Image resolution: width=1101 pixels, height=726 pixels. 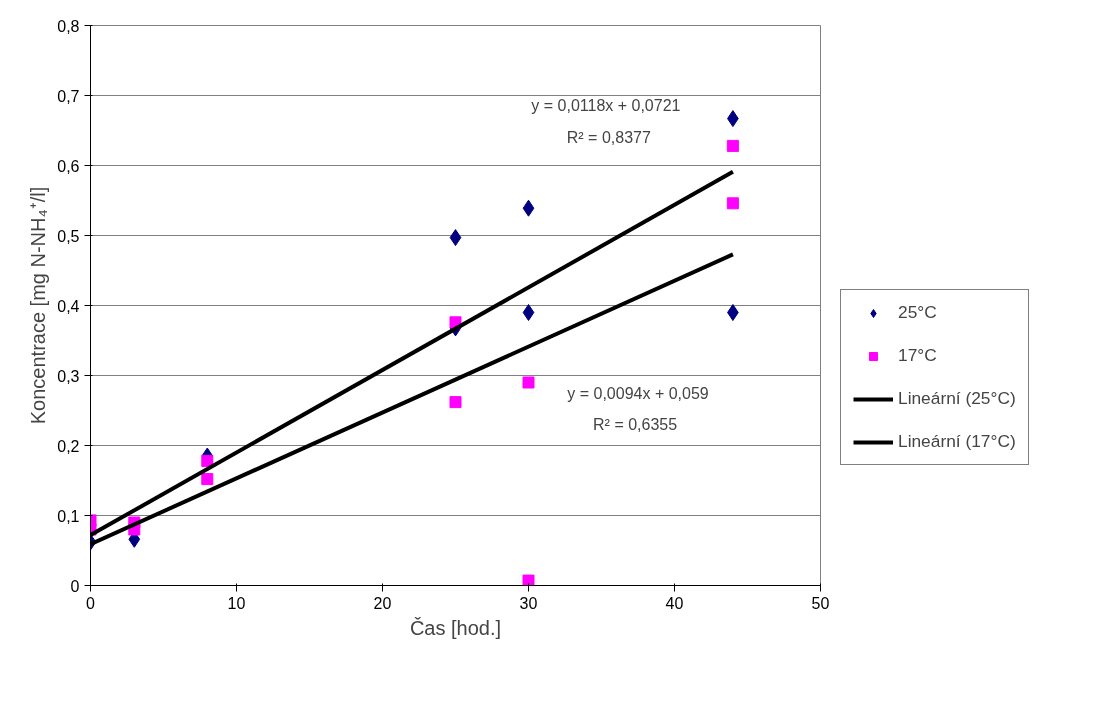 I want to click on x-axis-title: Čas [hod.], so click(x=455, y=627).